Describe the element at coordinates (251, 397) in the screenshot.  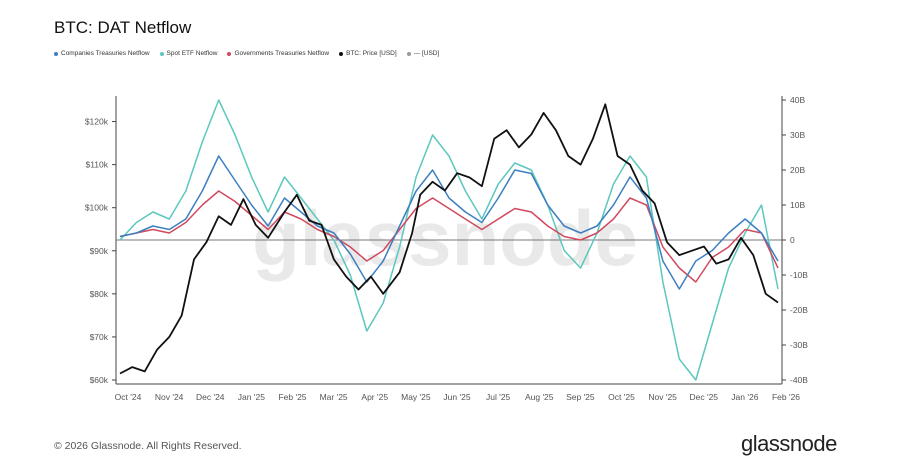
I see `x-tick-label: Jan '25` at that location.